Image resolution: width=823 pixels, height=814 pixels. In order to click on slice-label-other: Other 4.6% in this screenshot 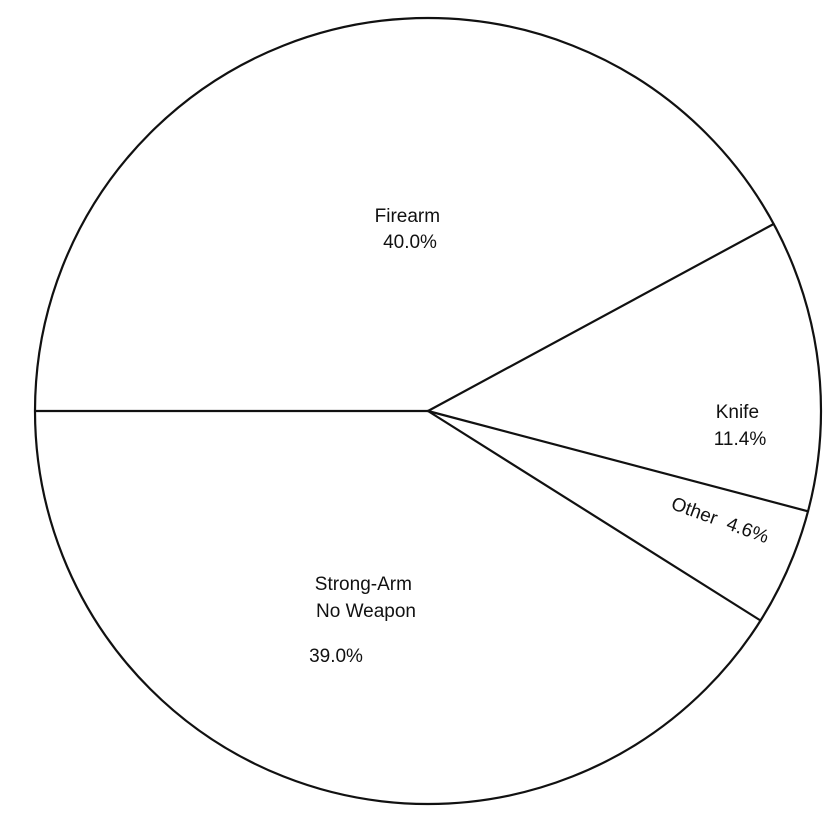, I will do `click(719, 521)`.